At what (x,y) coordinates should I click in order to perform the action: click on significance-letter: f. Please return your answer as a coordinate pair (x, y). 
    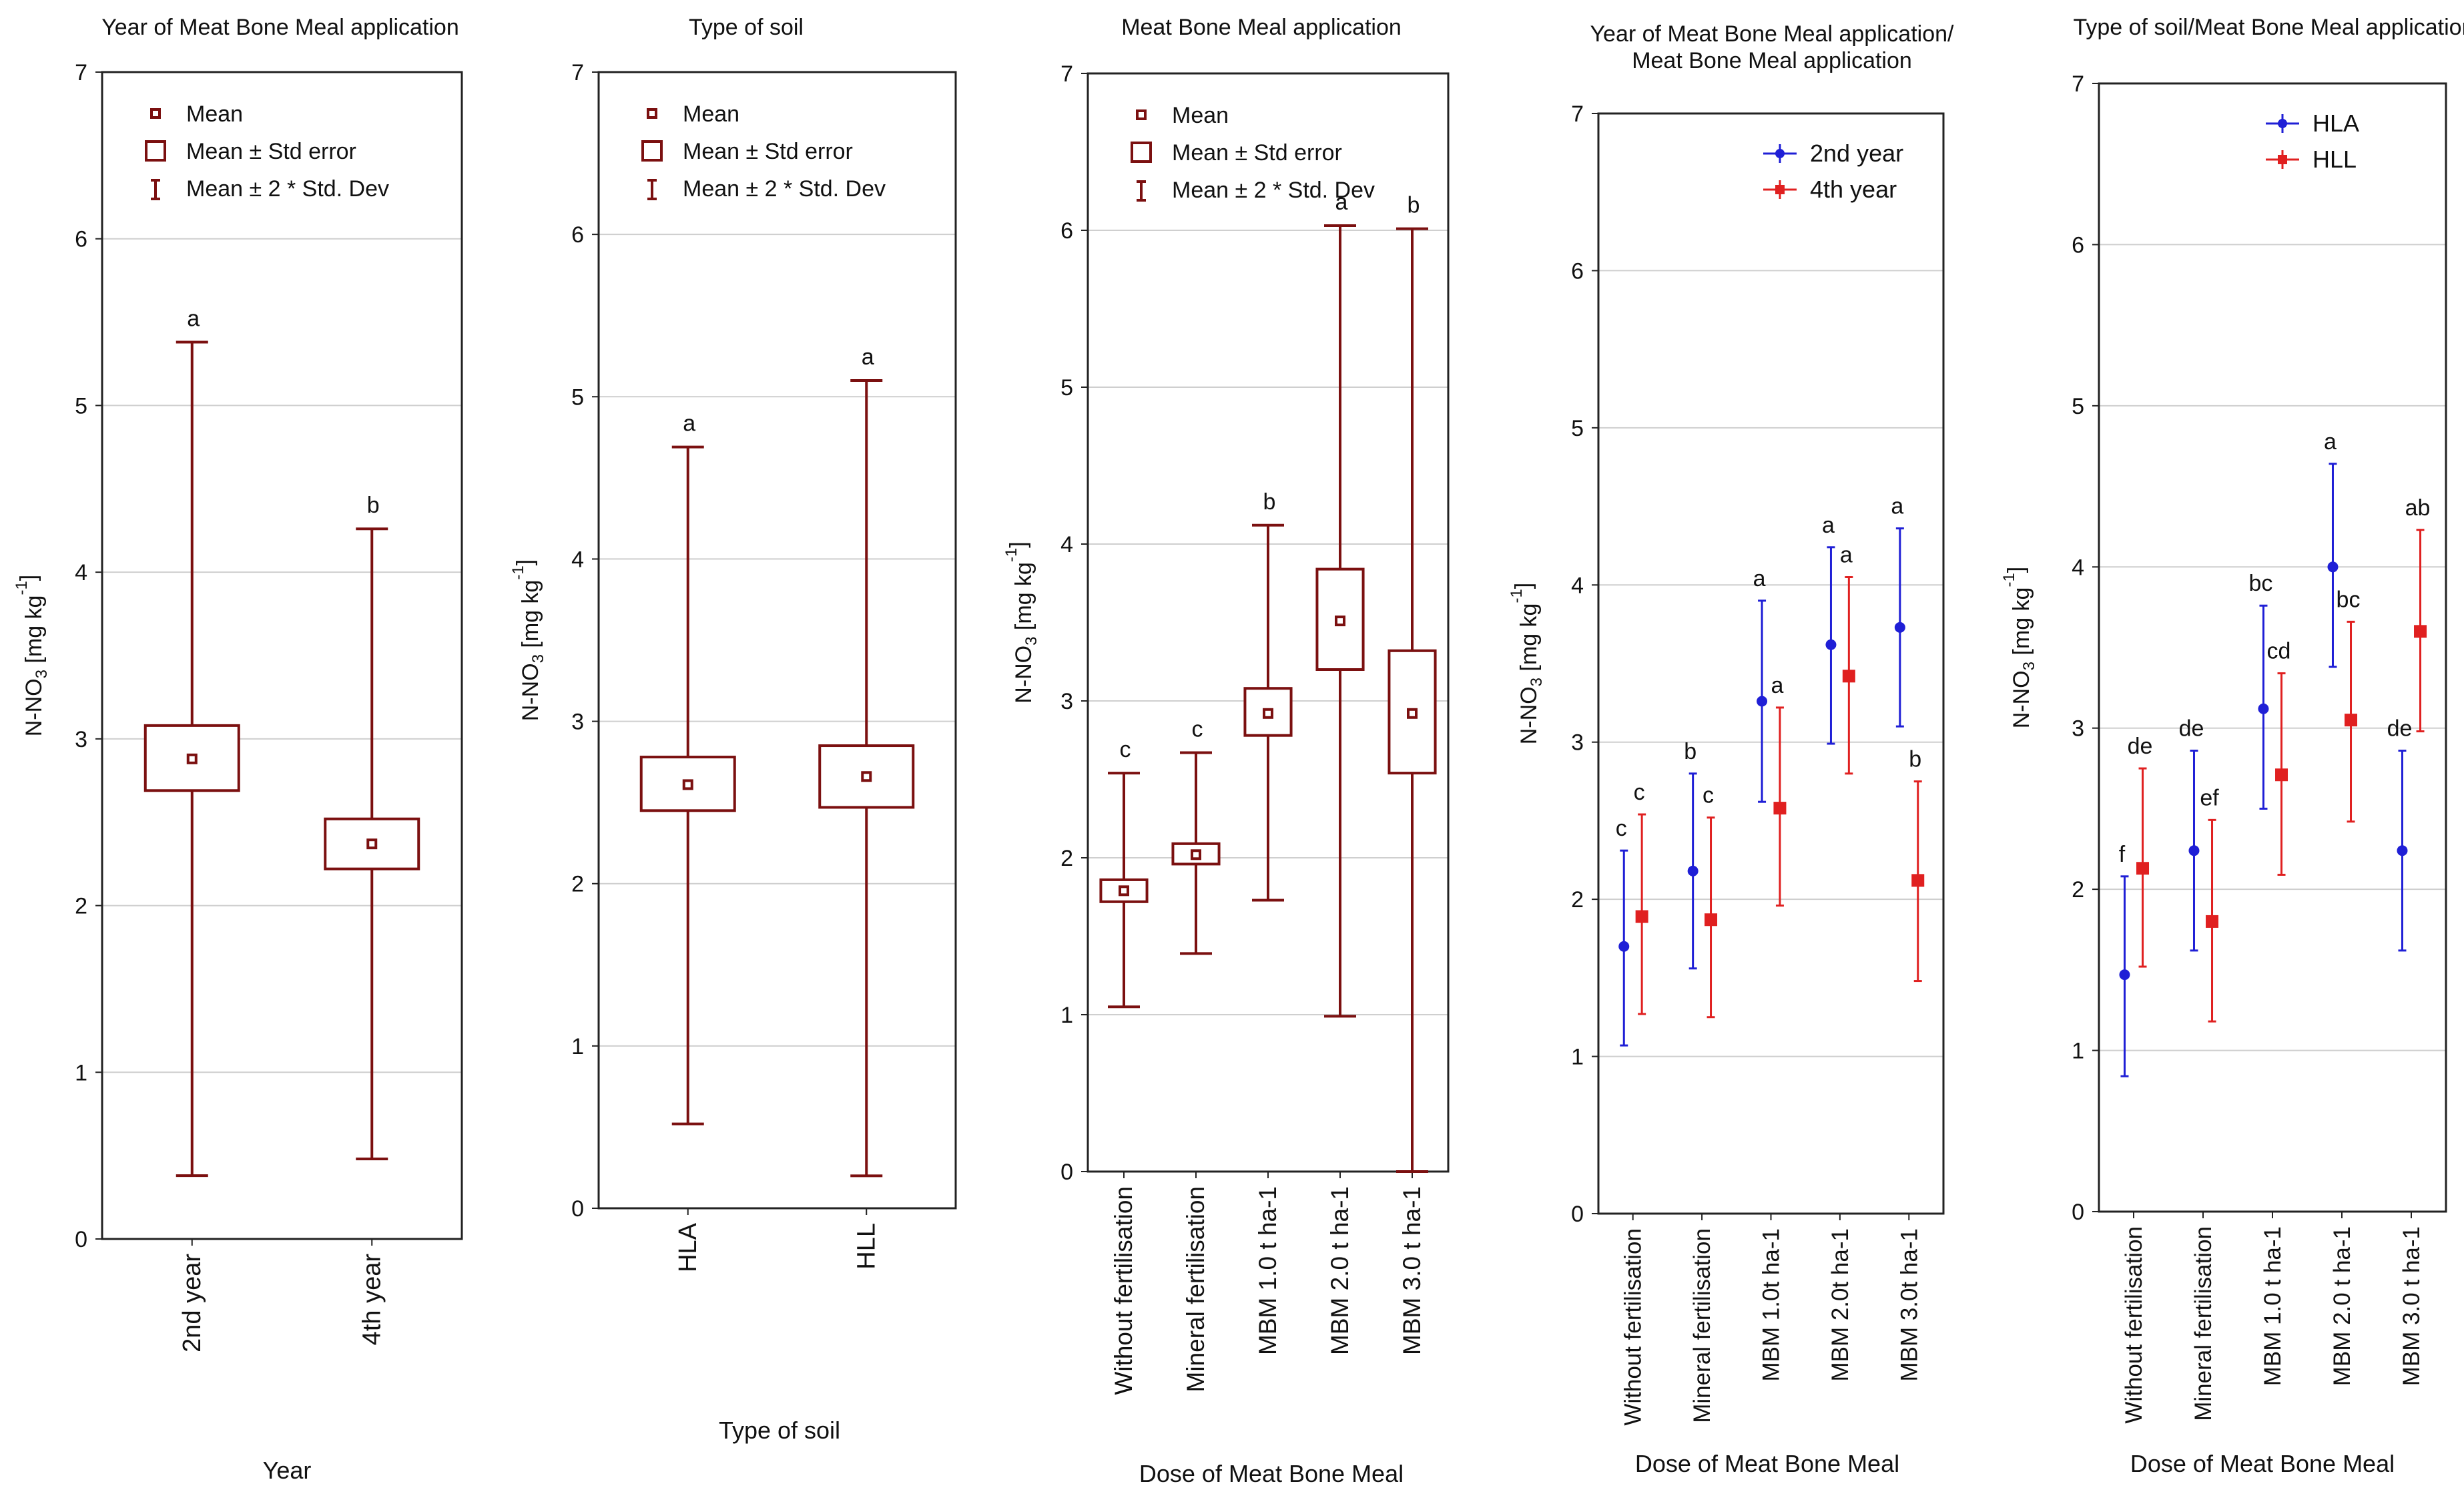
    Looking at the image, I should click on (2122, 855).